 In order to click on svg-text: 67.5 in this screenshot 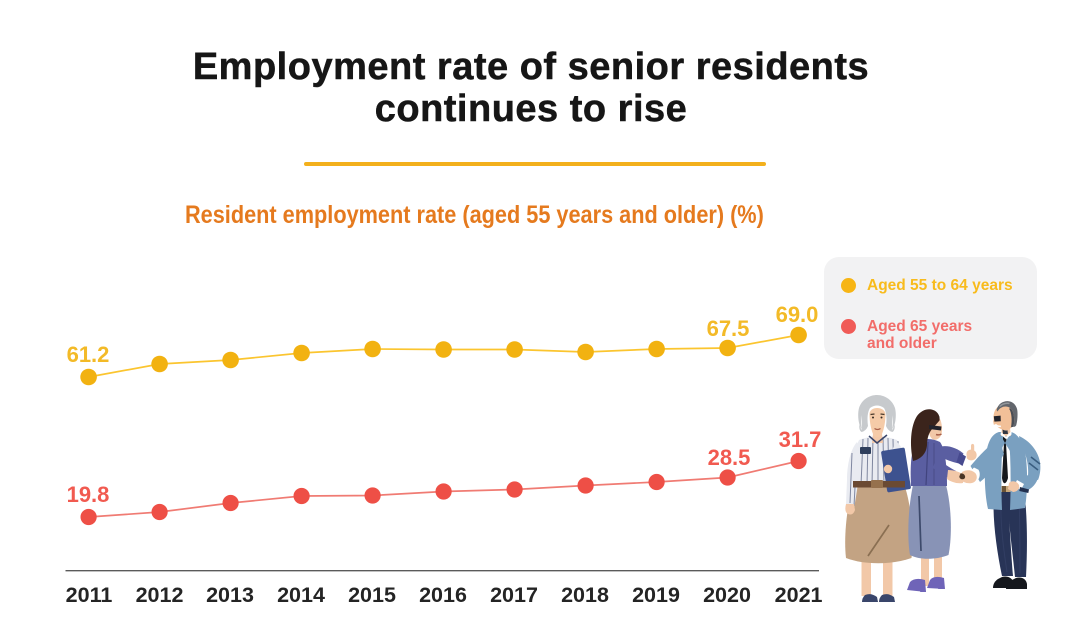, I will do `click(728, 328)`.